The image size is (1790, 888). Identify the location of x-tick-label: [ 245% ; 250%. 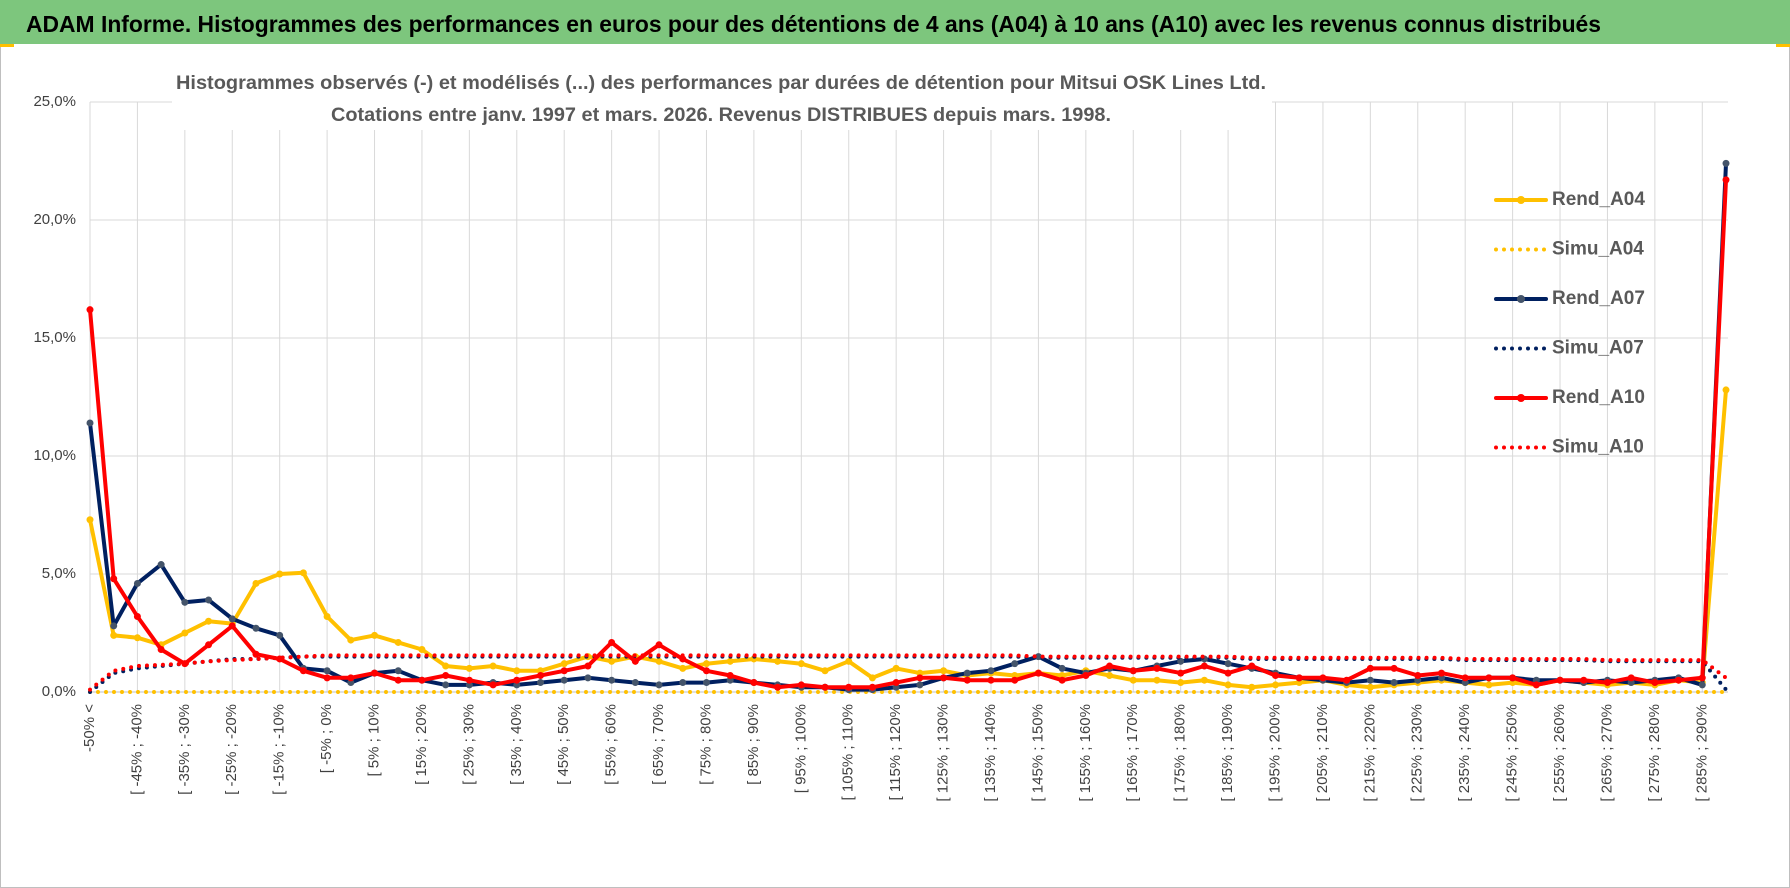
(1512, 753).